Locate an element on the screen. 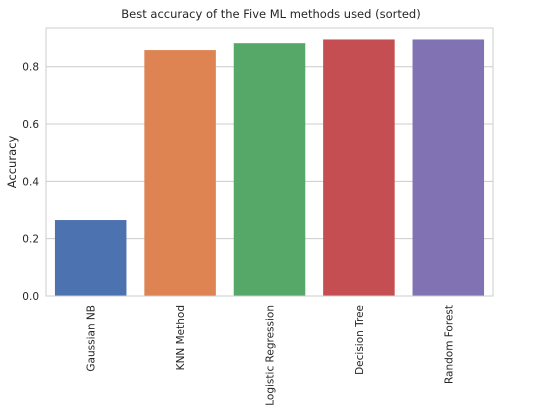 The width and height of the screenshot is (540, 416). y-tick-label: 0.4 is located at coordinates (30, 182).